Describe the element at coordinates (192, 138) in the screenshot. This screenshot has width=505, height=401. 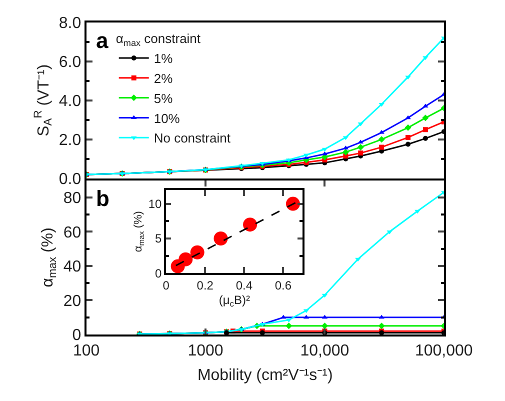
I see `legend-label: No constraint` at that location.